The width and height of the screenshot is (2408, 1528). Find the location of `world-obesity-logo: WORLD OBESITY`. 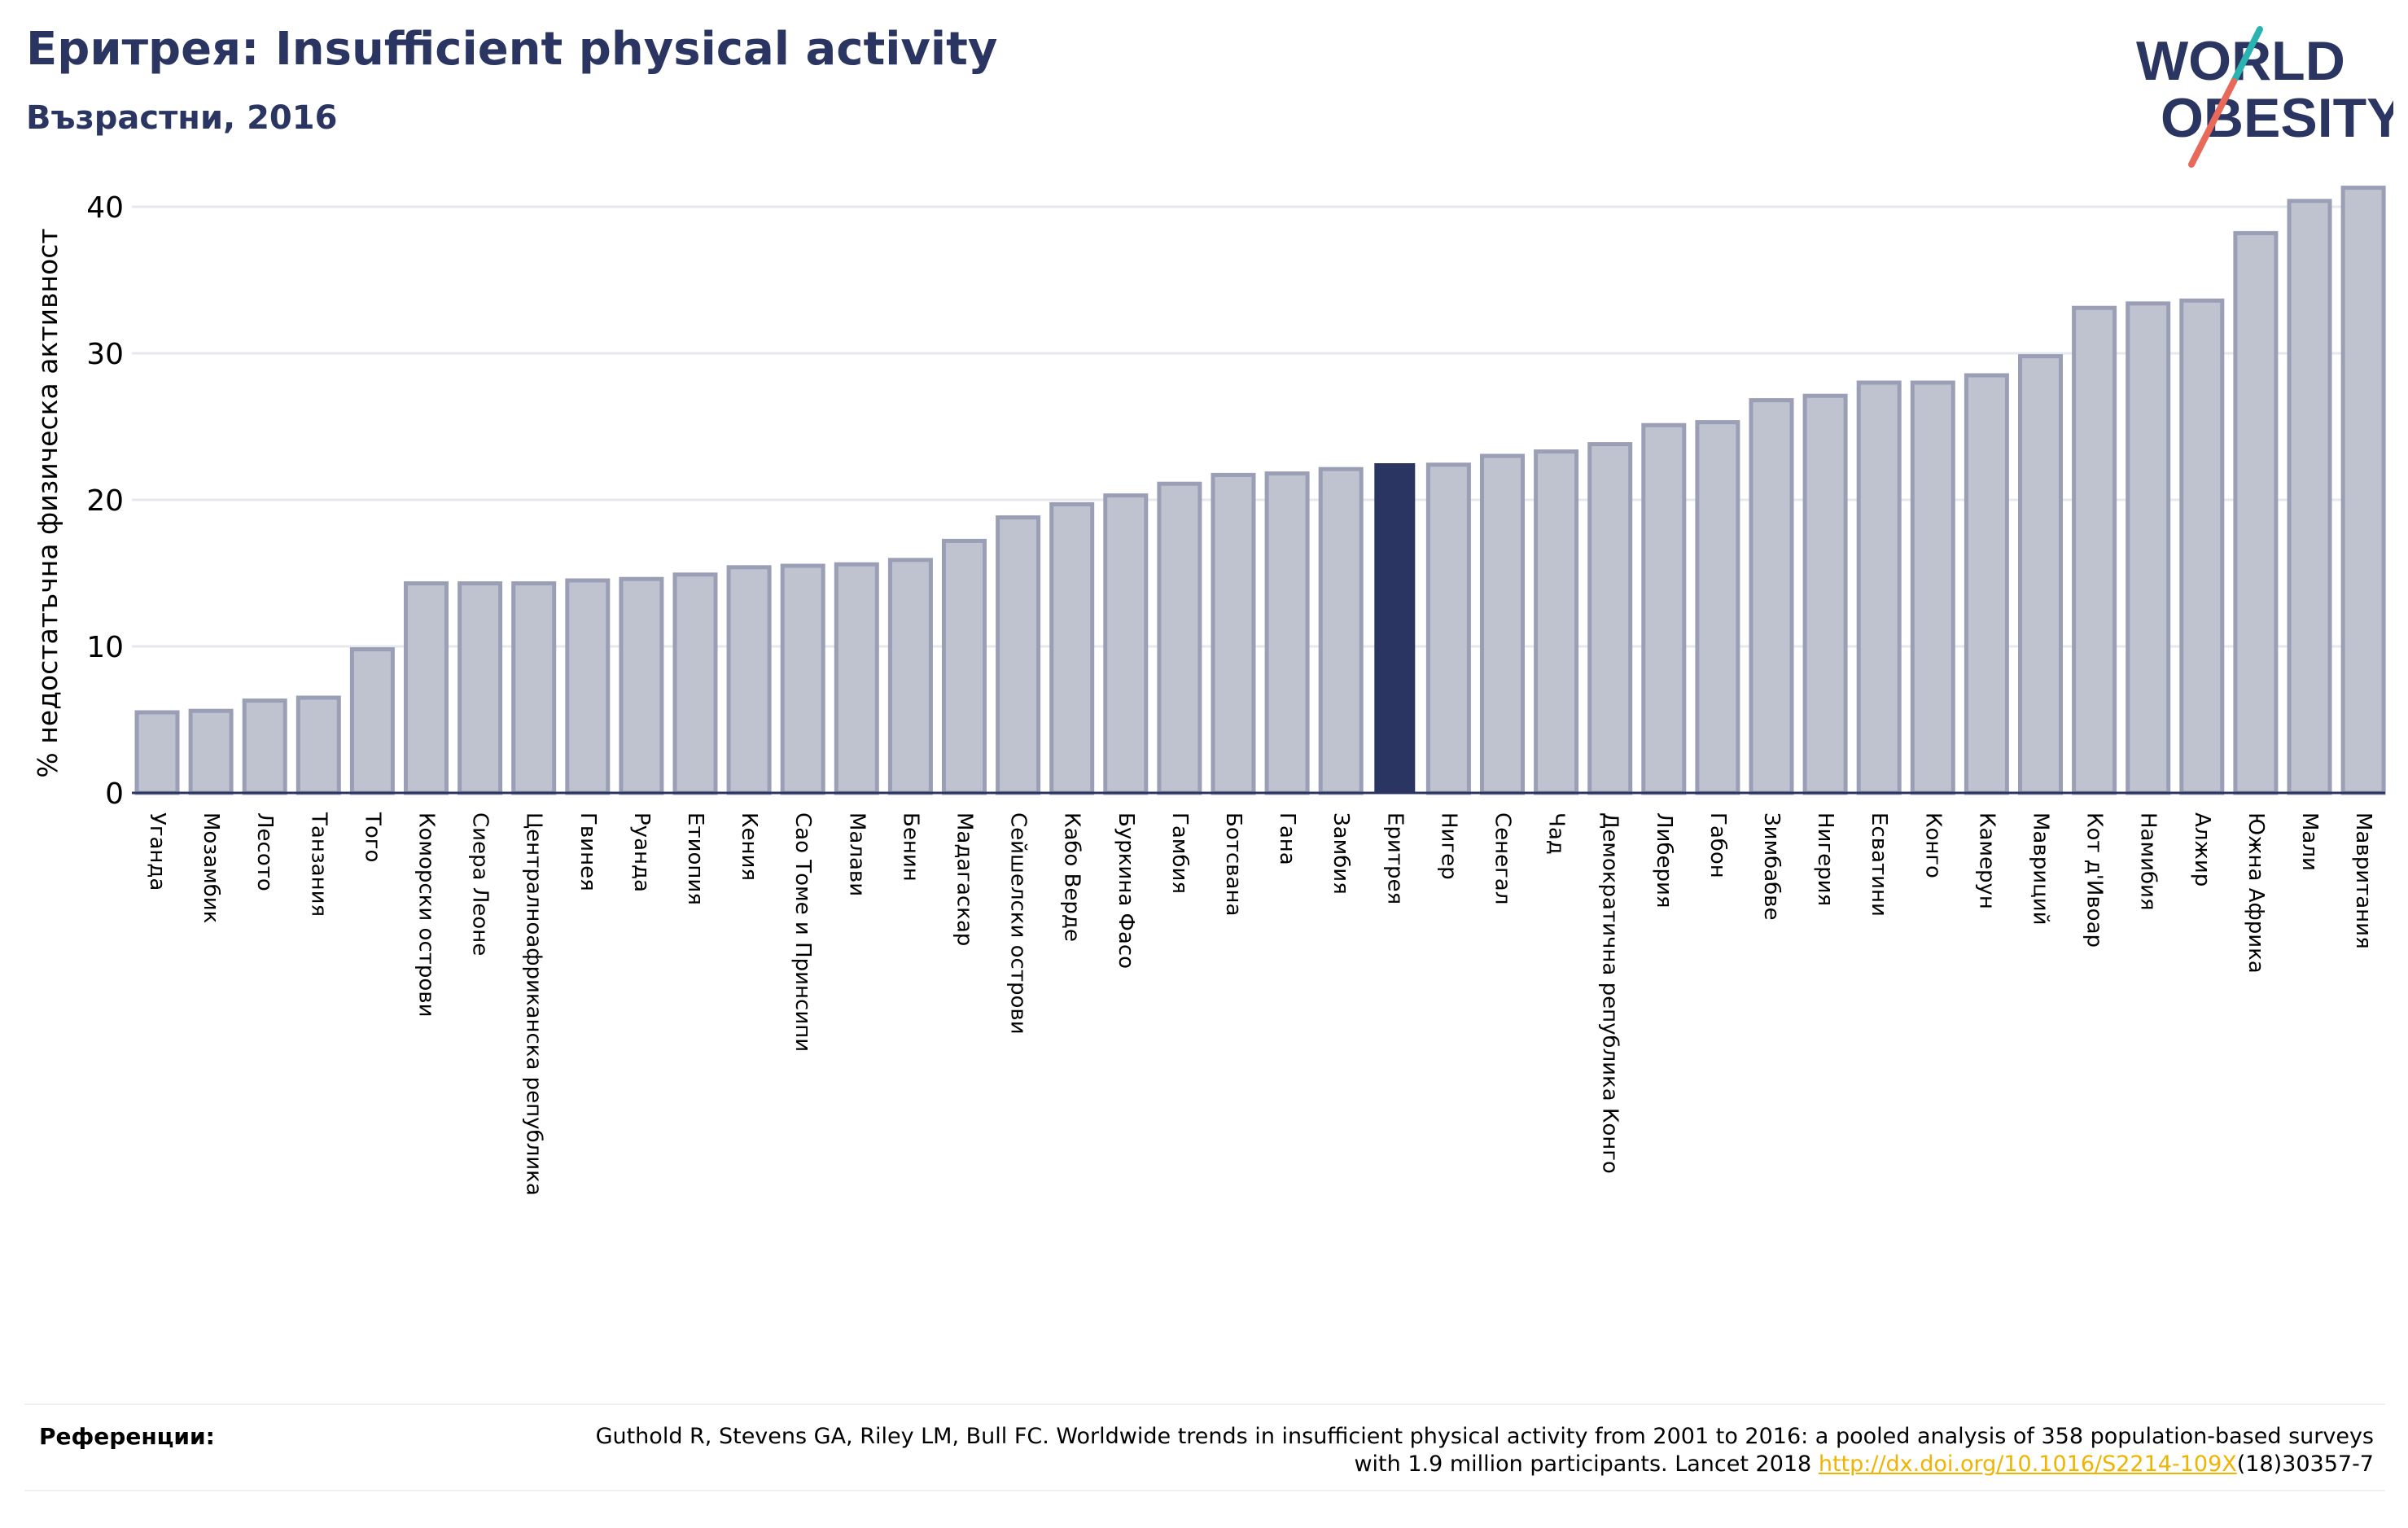

world-obesity-logo: WORLD OBESITY is located at coordinates (2265, 97).